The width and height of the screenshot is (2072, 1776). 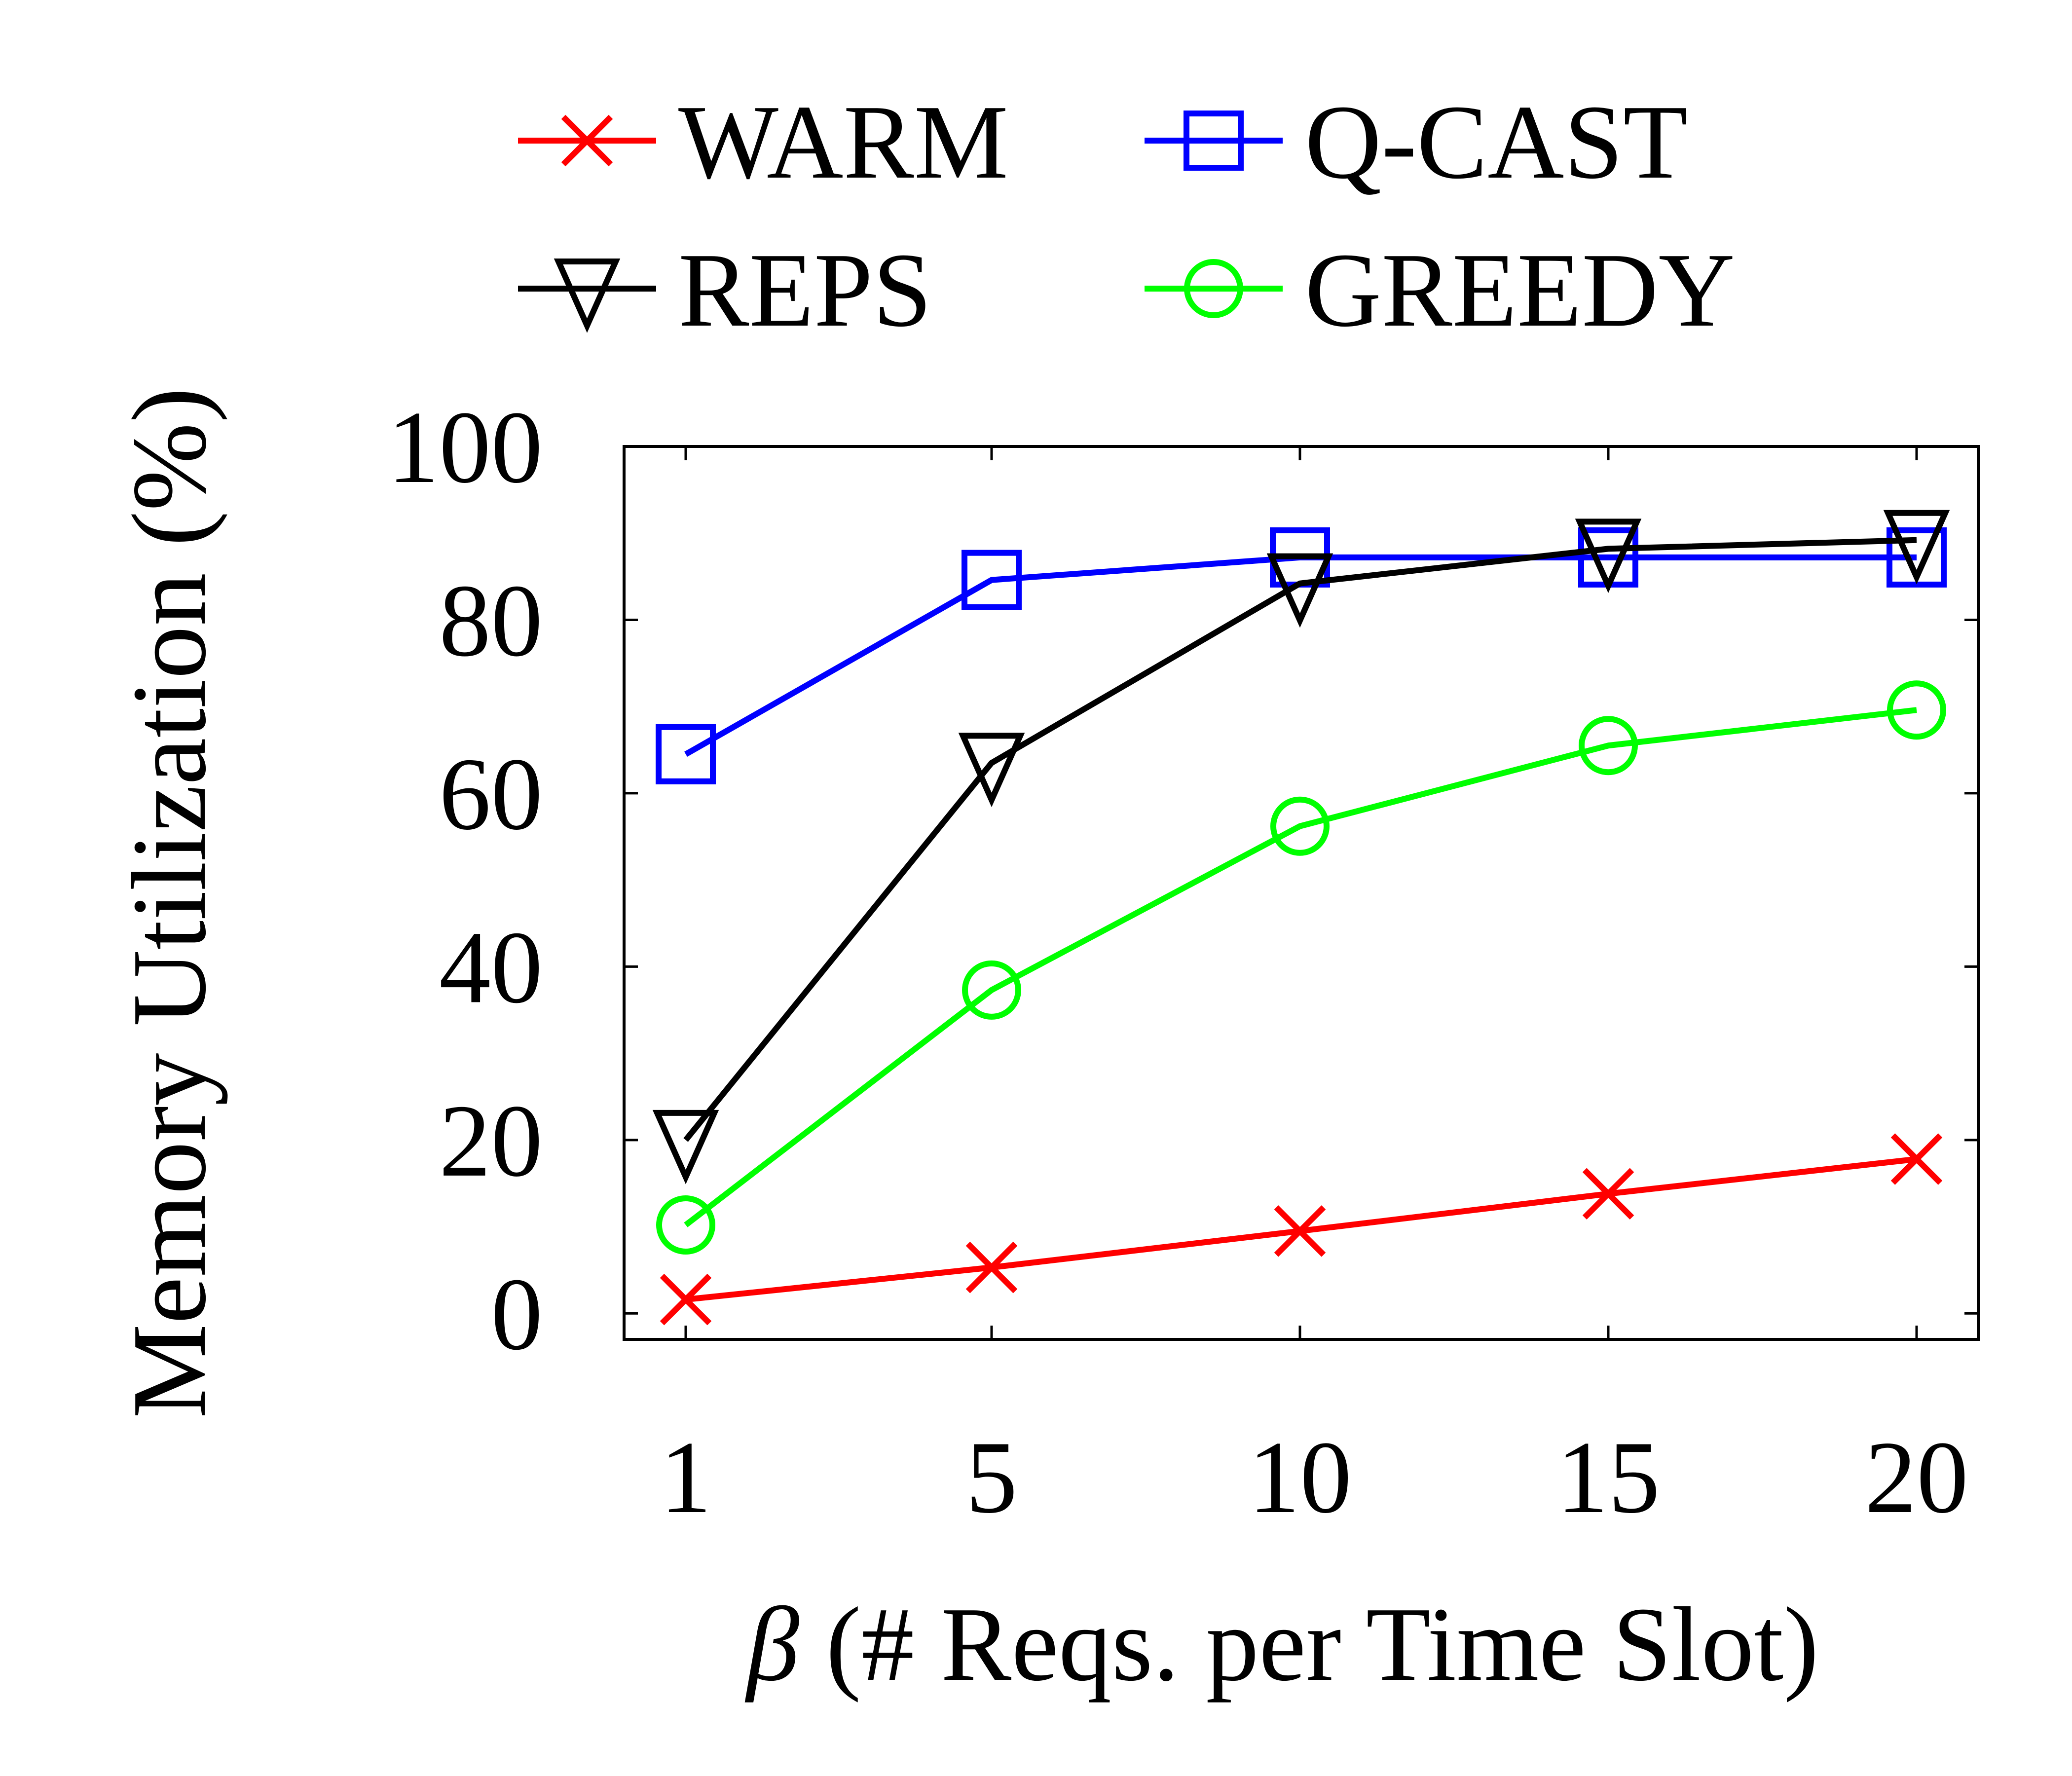 What do you see at coordinates (491, 1141) in the screenshot?
I see `y-tick-label: 20` at bounding box center [491, 1141].